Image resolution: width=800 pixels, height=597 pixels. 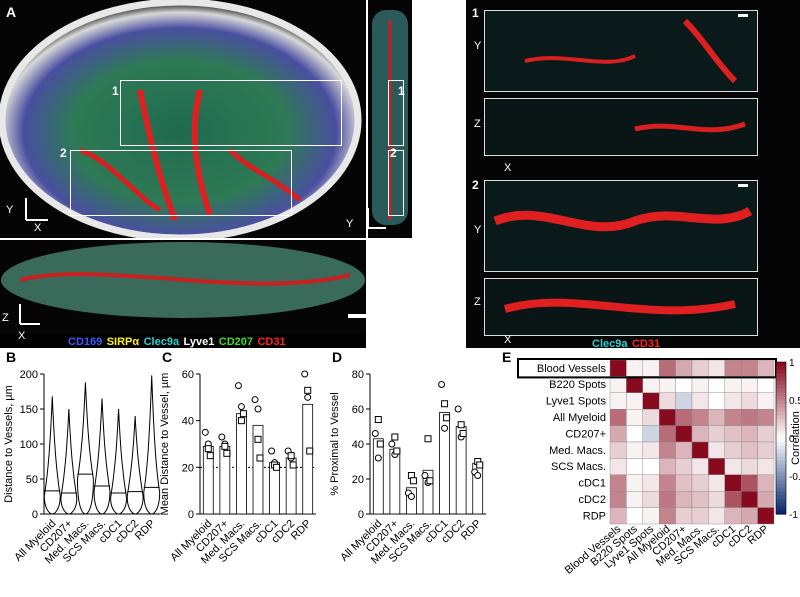 I want to click on zoom-1-xy, so click(x=621, y=51).